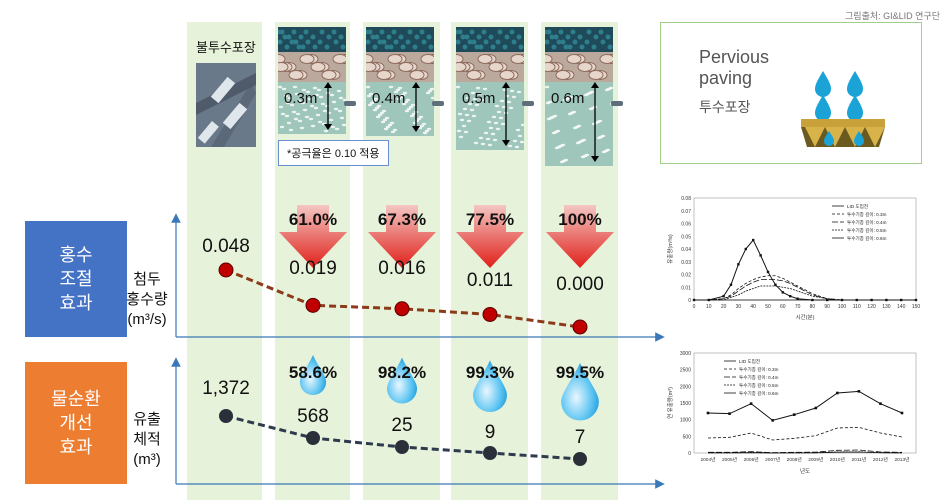  Describe the element at coordinates (783, 307) in the screenshot. I see `hydrograph-x-tick-6: 60` at that location.